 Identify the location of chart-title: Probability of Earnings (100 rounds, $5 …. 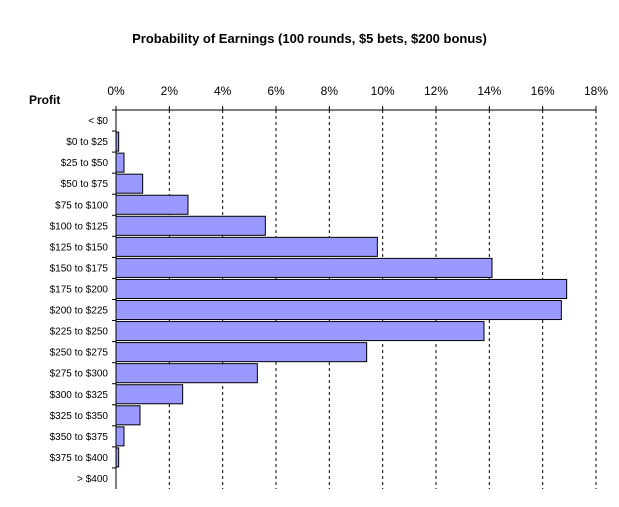
(309, 38).